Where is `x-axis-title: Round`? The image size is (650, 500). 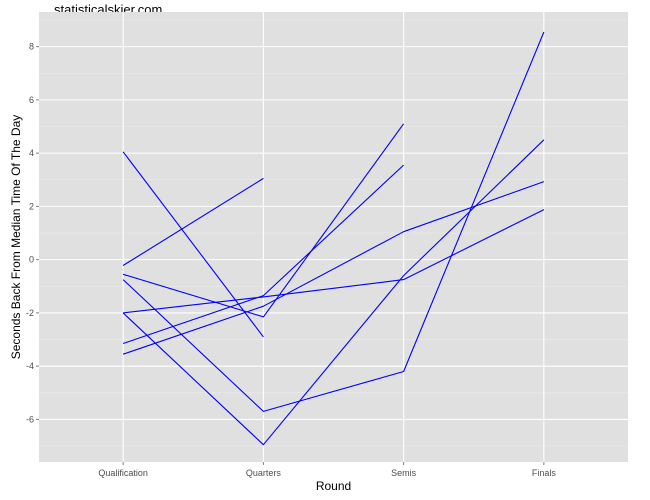
x-axis-title: Round is located at coordinates (333, 486).